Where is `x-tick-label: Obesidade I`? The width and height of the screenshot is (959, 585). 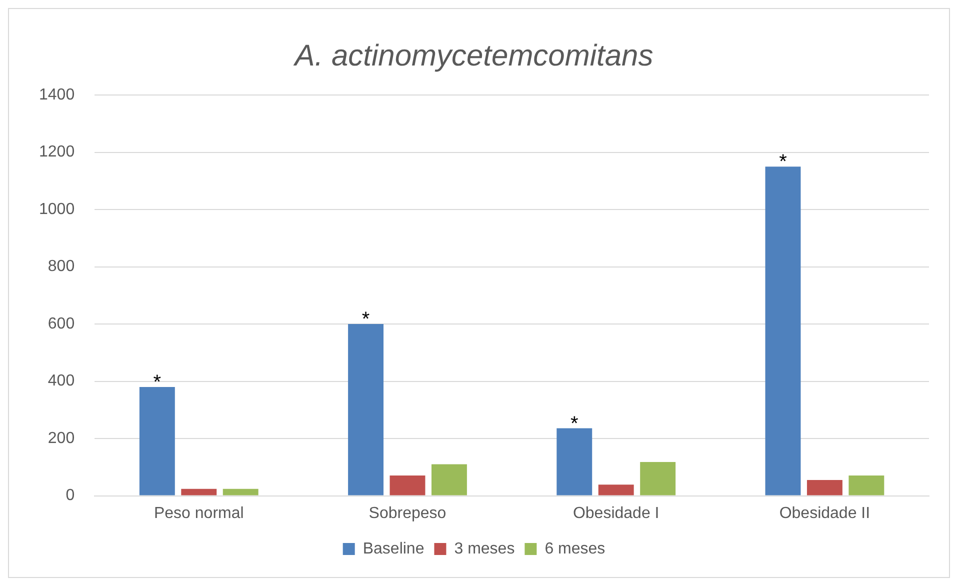
x-tick-label: Obesidade I is located at coordinates (616, 513).